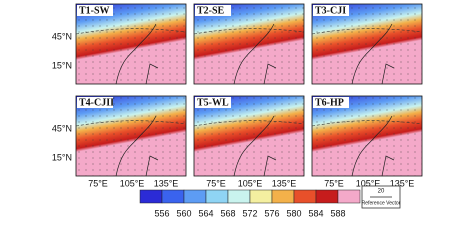  I want to click on panel-title: T4-CJII, so click(96, 102).